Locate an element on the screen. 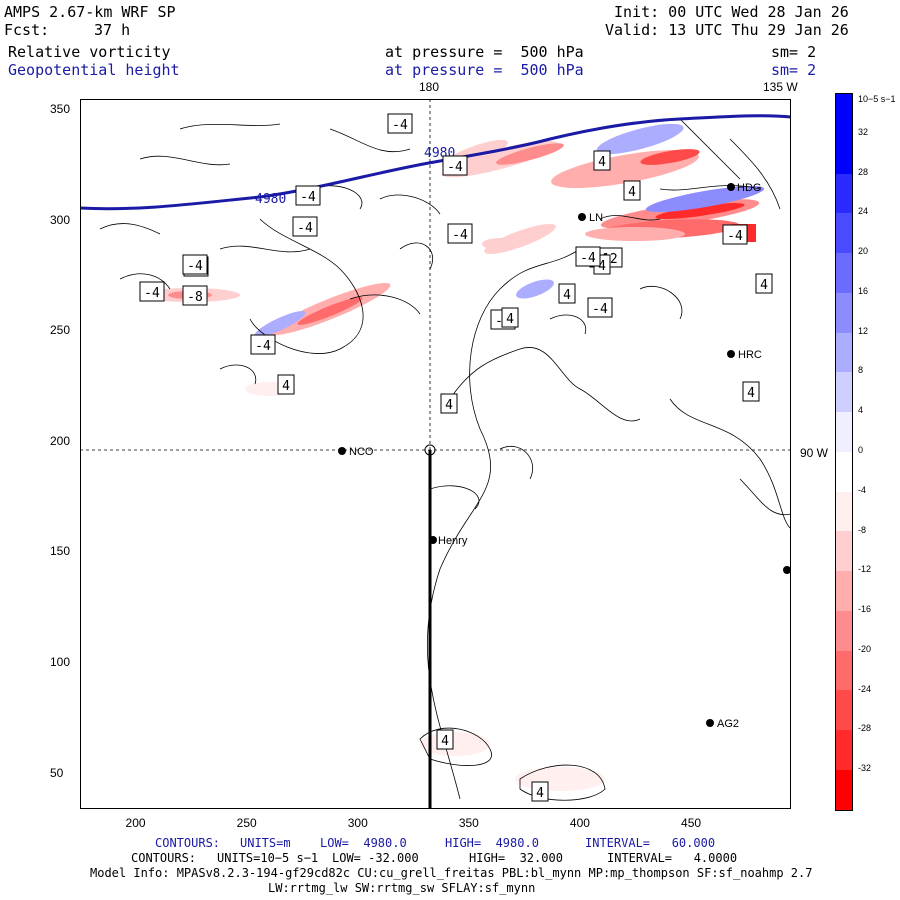 This screenshot has width=900, height=900. contours-geopotential-high: HIGH= 4980.0 is located at coordinates (492, 843).